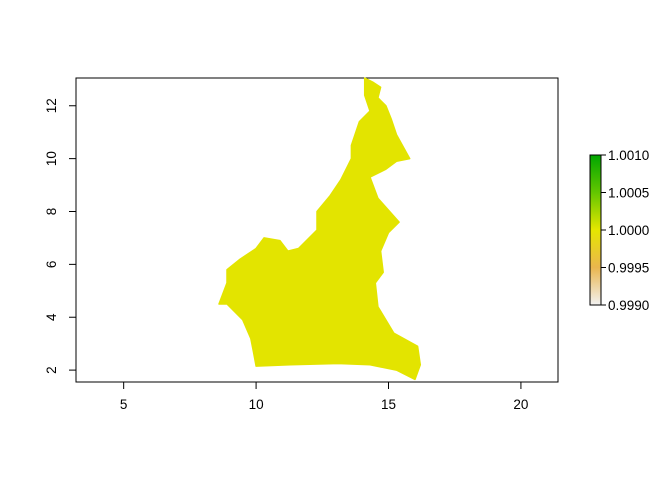 The height and width of the screenshot is (480, 672). Describe the element at coordinates (595, 230) in the screenshot. I see `legend-bar` at that location.